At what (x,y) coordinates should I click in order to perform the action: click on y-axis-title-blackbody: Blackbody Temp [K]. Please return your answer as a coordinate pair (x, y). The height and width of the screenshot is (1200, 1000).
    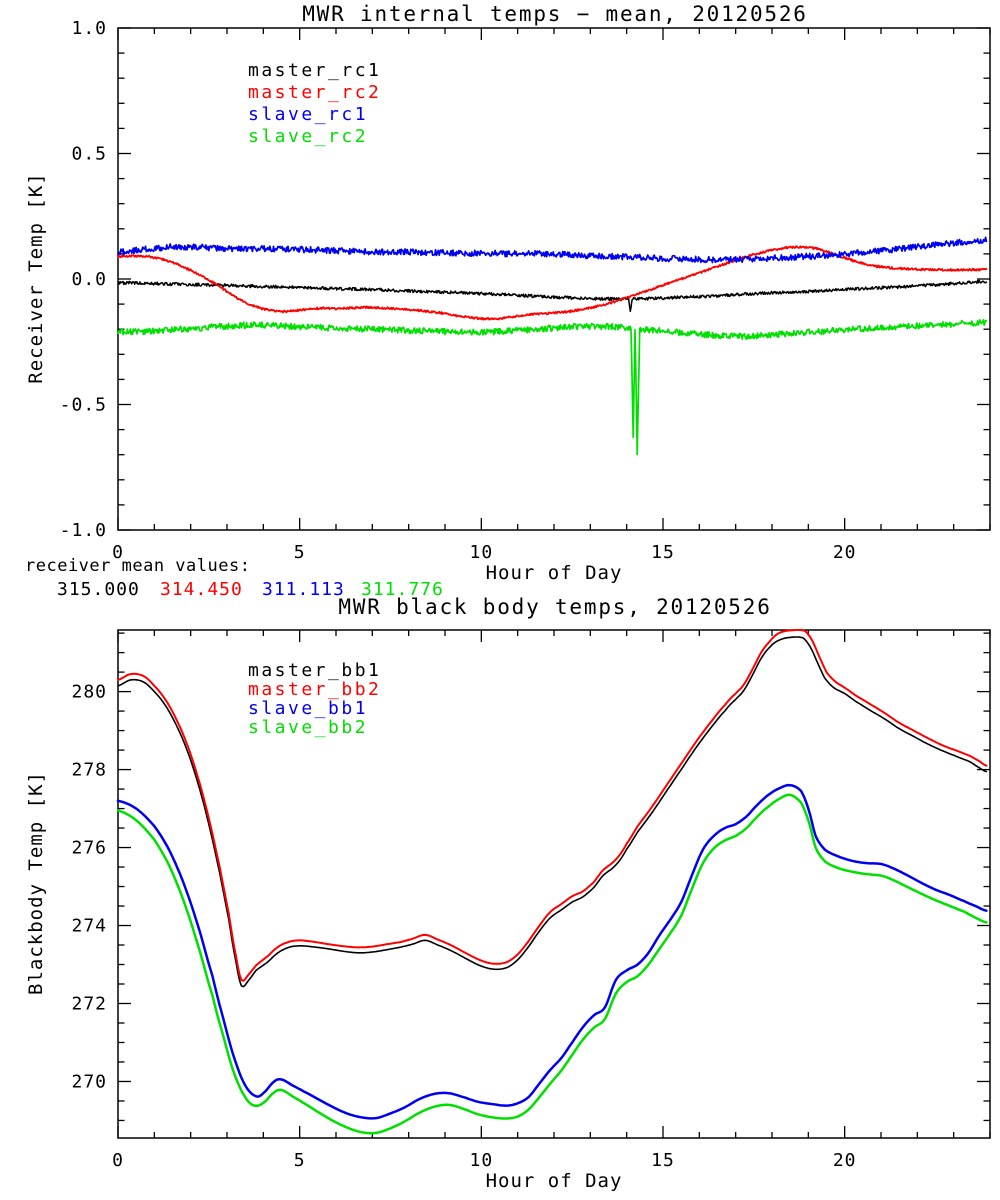
    Looking at the image, I should click on (36, 883).